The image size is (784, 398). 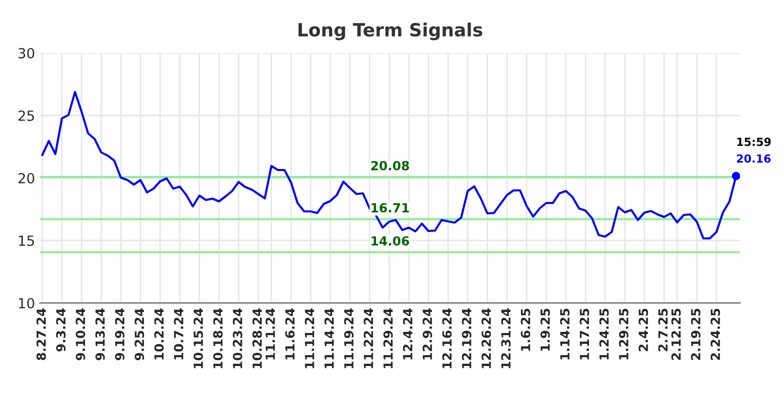 I want to click on x-tick-label: 11.11.24, so click(x=309, y=338).